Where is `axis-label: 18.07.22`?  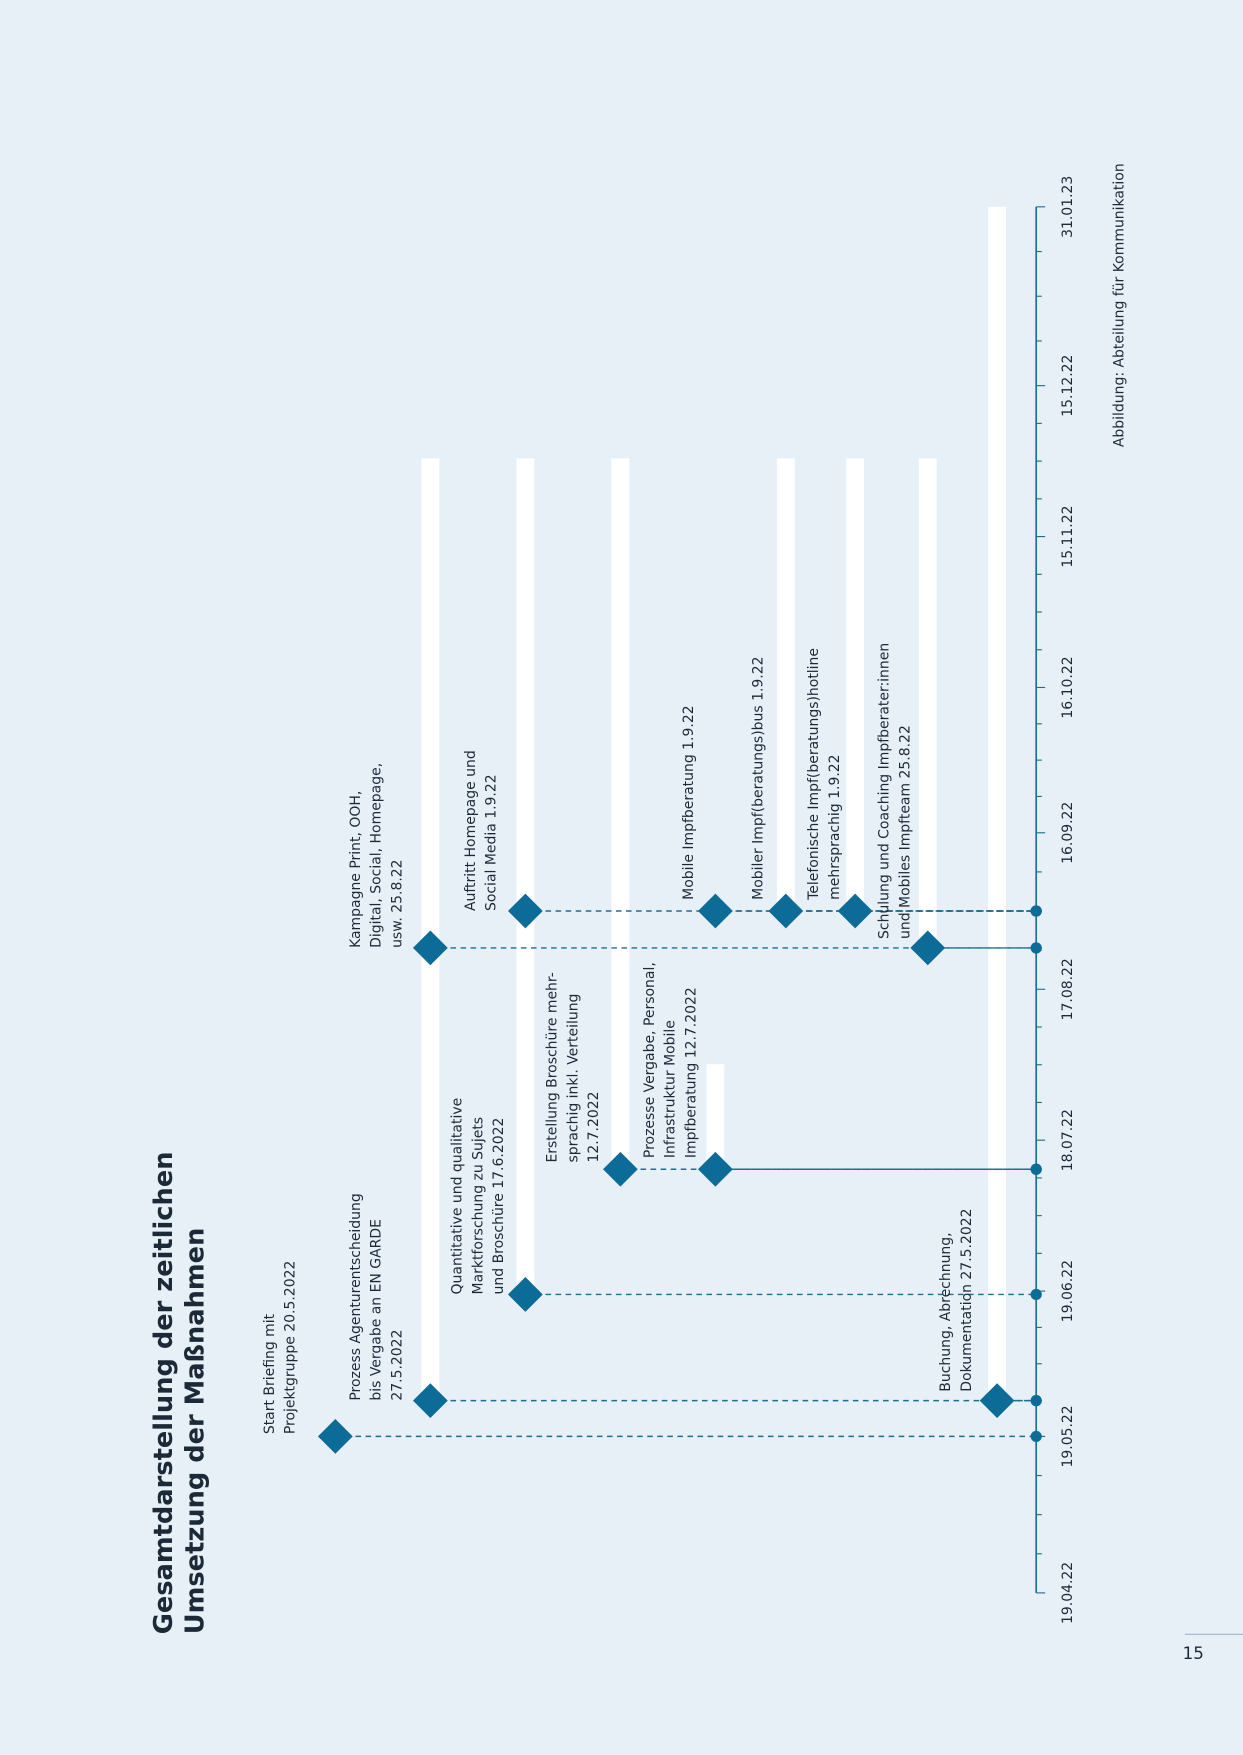 axis-label: 18.07.22 is located at coordinates (1068, 1140).